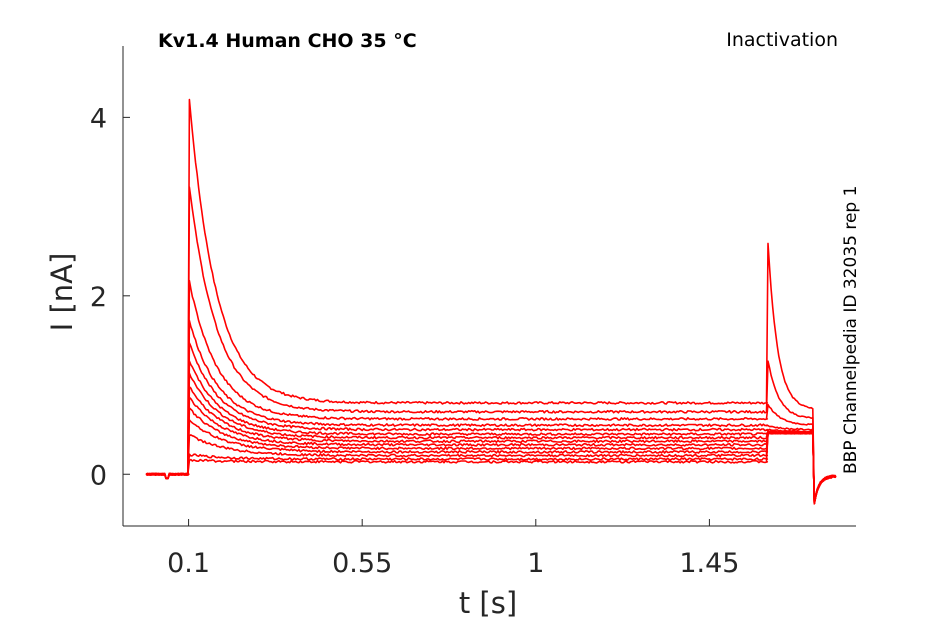 The width and height of the screenshot is (945, 624). Describe the element at coordinates (98, 118) in the screenshot. I see `y-tick-label: 4` at that location.